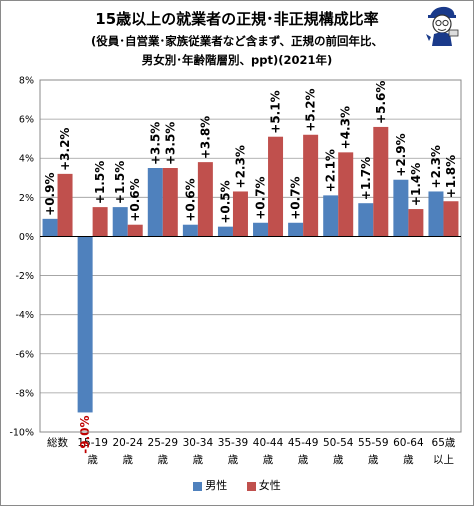 The height and width of the screenshot is (506, 474). What do you see at coordinates (366, 178) in the screenshot?
I see `data-label-male: +1.7%` at bounding box center [366, 178].